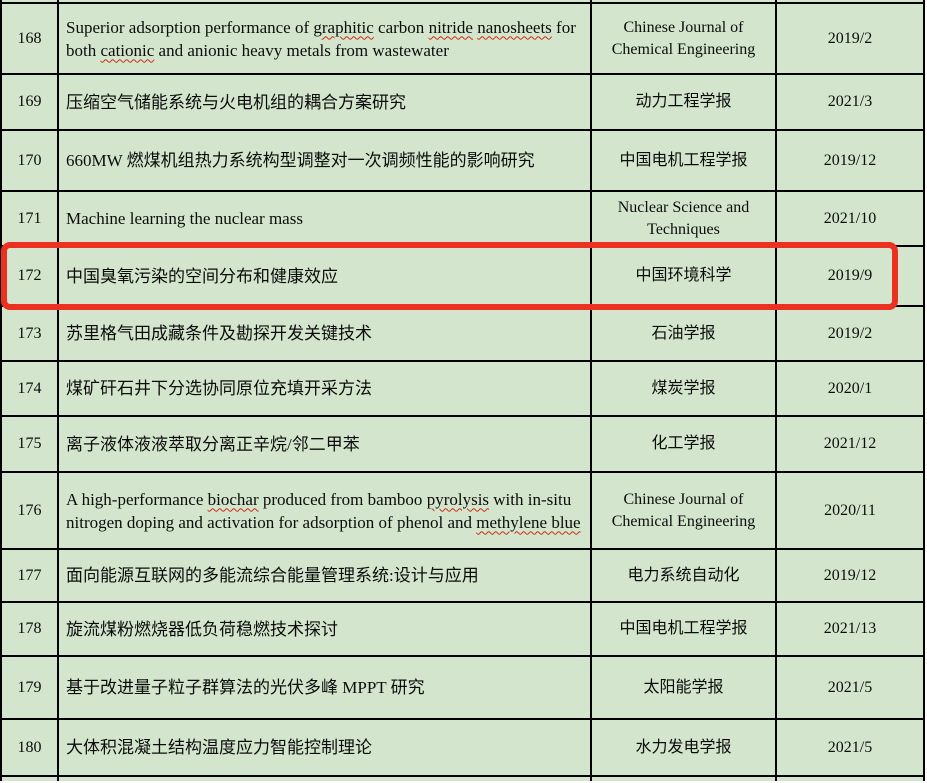 The height and width of the screenshot is (783, 927). I want to click on paper-title-cell: 中国臭氧污染的空间分布和健康效应, so click(324, 276).